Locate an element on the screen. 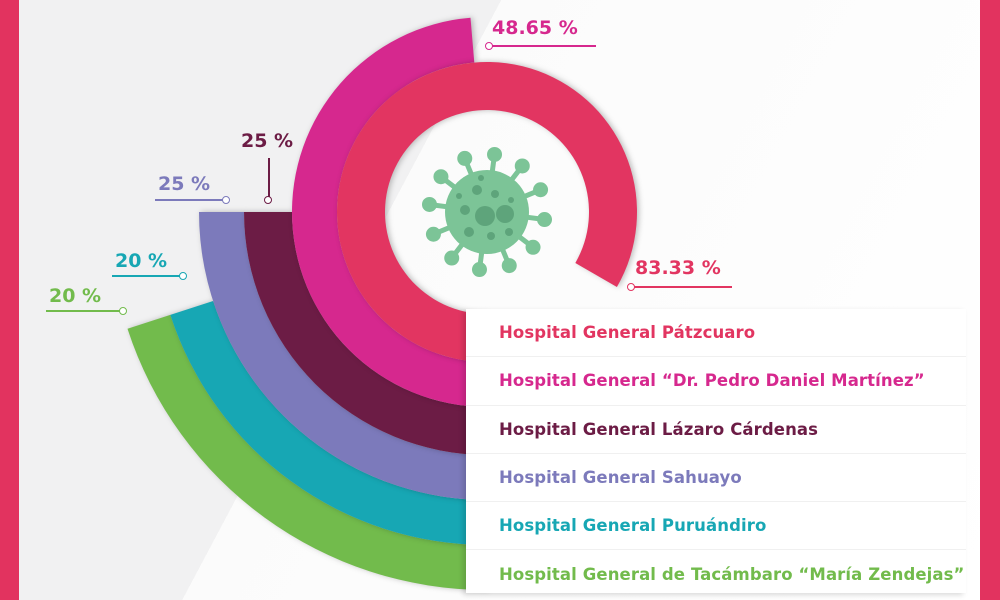  legend-item: Hospital General Lázaro Cárdenas is located at coordinates (716, 428).